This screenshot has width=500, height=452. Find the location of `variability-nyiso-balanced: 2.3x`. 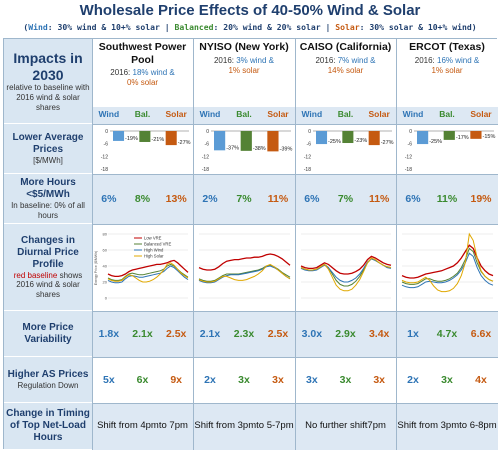

variability-nyiso-balanced: 2.3x is located at coordinates (244, 334).